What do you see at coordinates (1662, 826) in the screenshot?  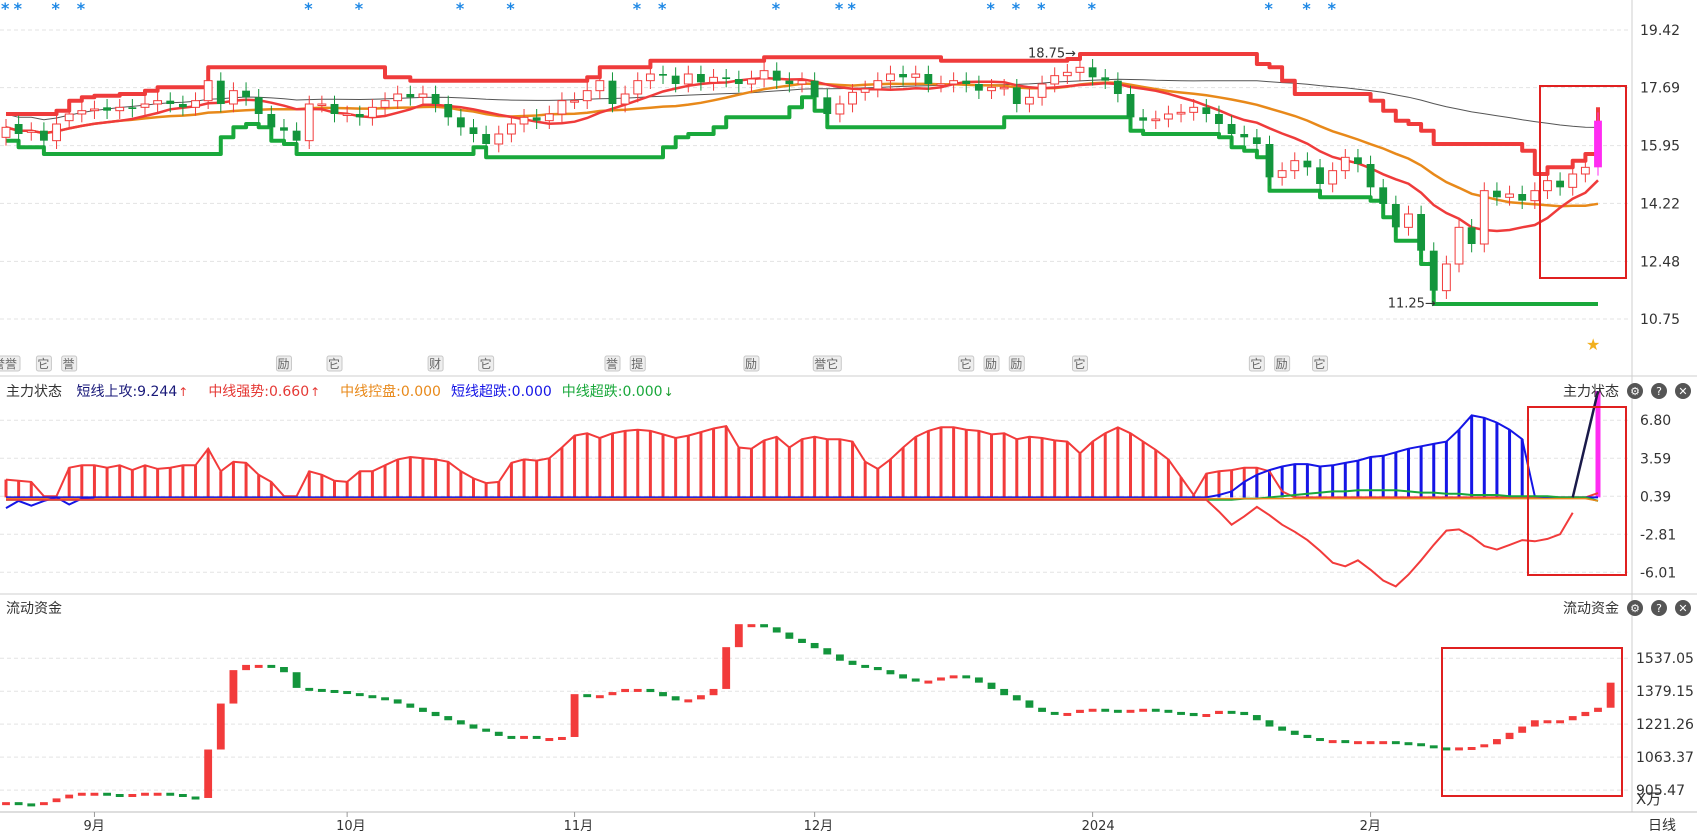 I see `period-label: 日线` at bounding box center [1662, 826].